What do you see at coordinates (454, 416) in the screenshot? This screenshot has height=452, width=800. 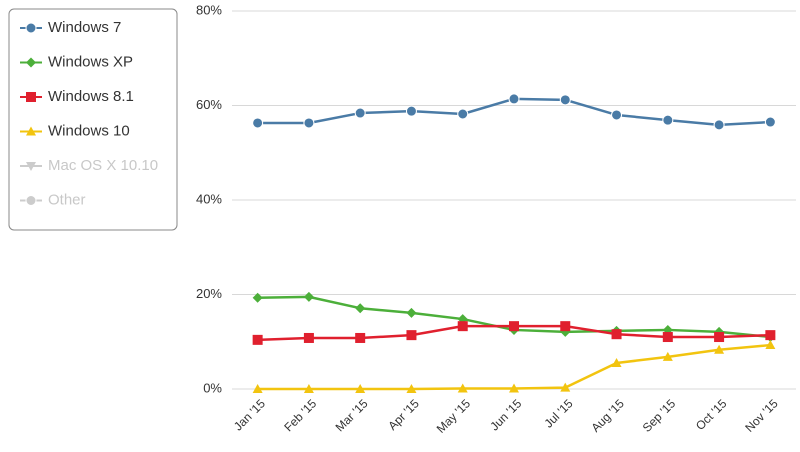 I see `x-tick-label: May '15` at bounding box center [454, 416].